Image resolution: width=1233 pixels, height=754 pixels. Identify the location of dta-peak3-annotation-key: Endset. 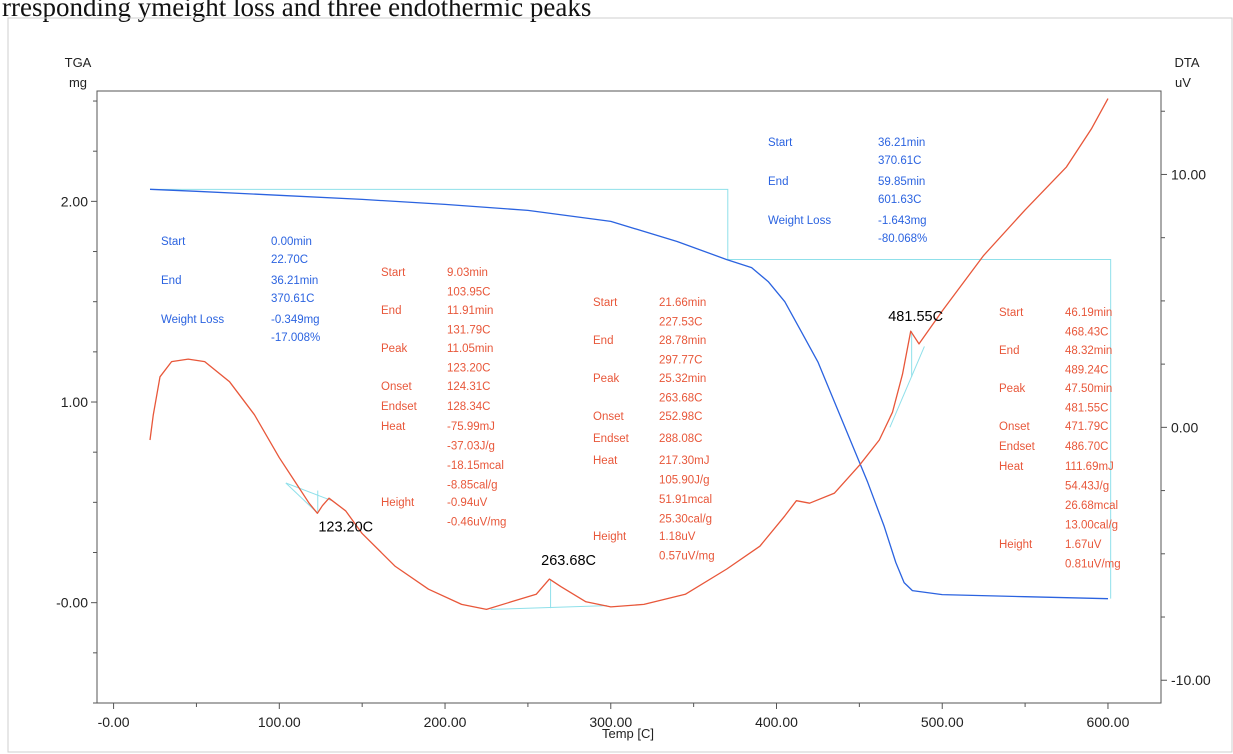
(1017, 447).